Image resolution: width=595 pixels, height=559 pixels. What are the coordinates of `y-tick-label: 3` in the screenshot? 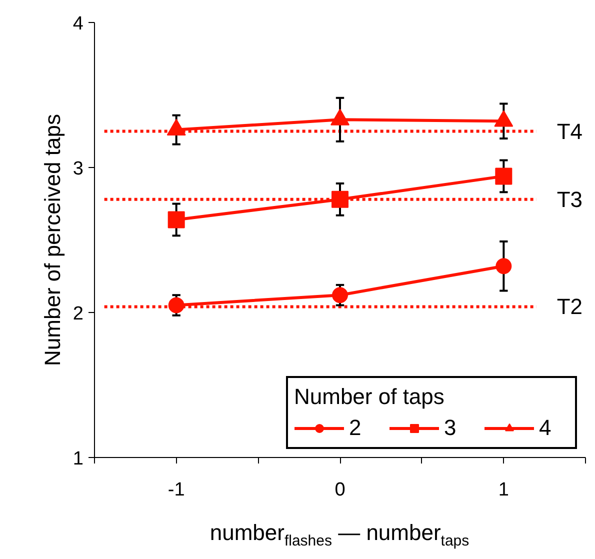 It's located at (78, 169).